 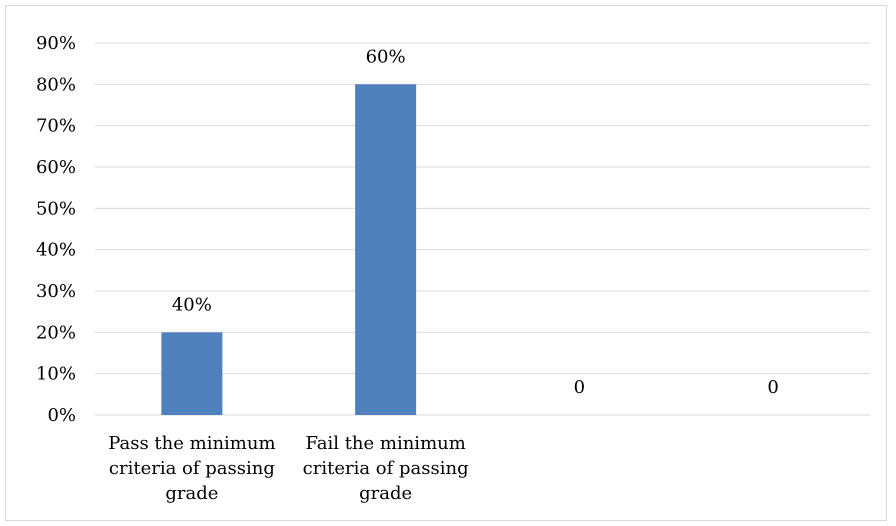 I want to click on y-tick-label: 30%, so click(x=56, y=291).